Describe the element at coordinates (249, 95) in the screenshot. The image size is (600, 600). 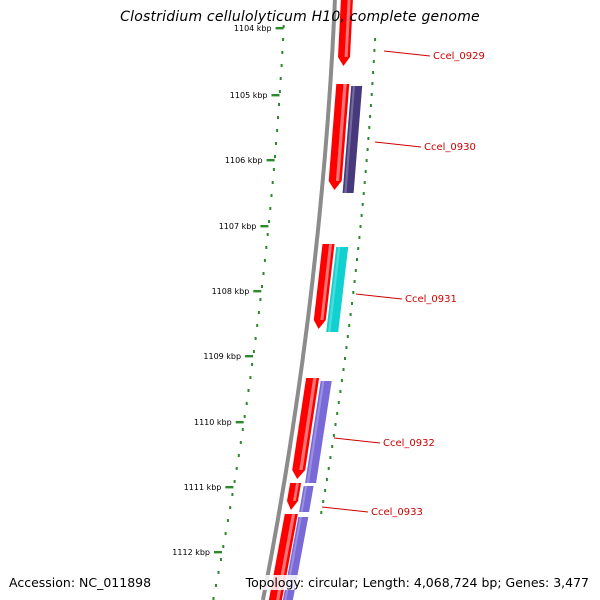
I see `tick-label: 1105 kbp` at that location.